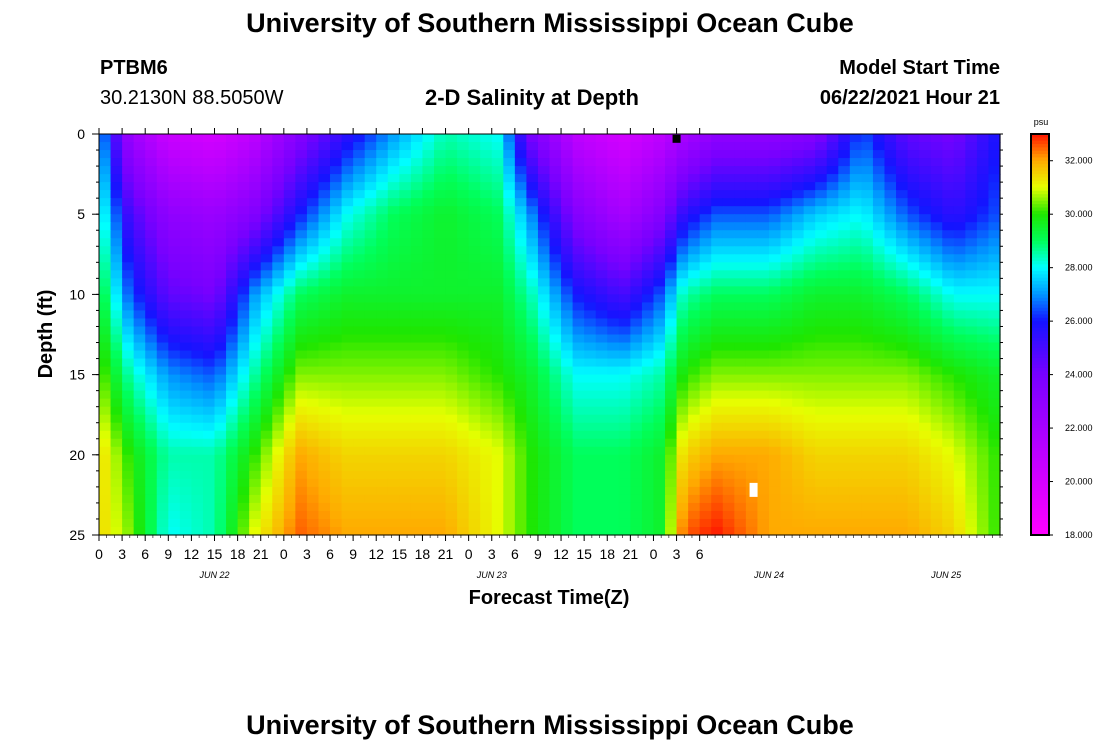  Describe the element at coordinates (1079, 321) in the screenshot. I see `colorbar-tick-label: 26.000` at that location.